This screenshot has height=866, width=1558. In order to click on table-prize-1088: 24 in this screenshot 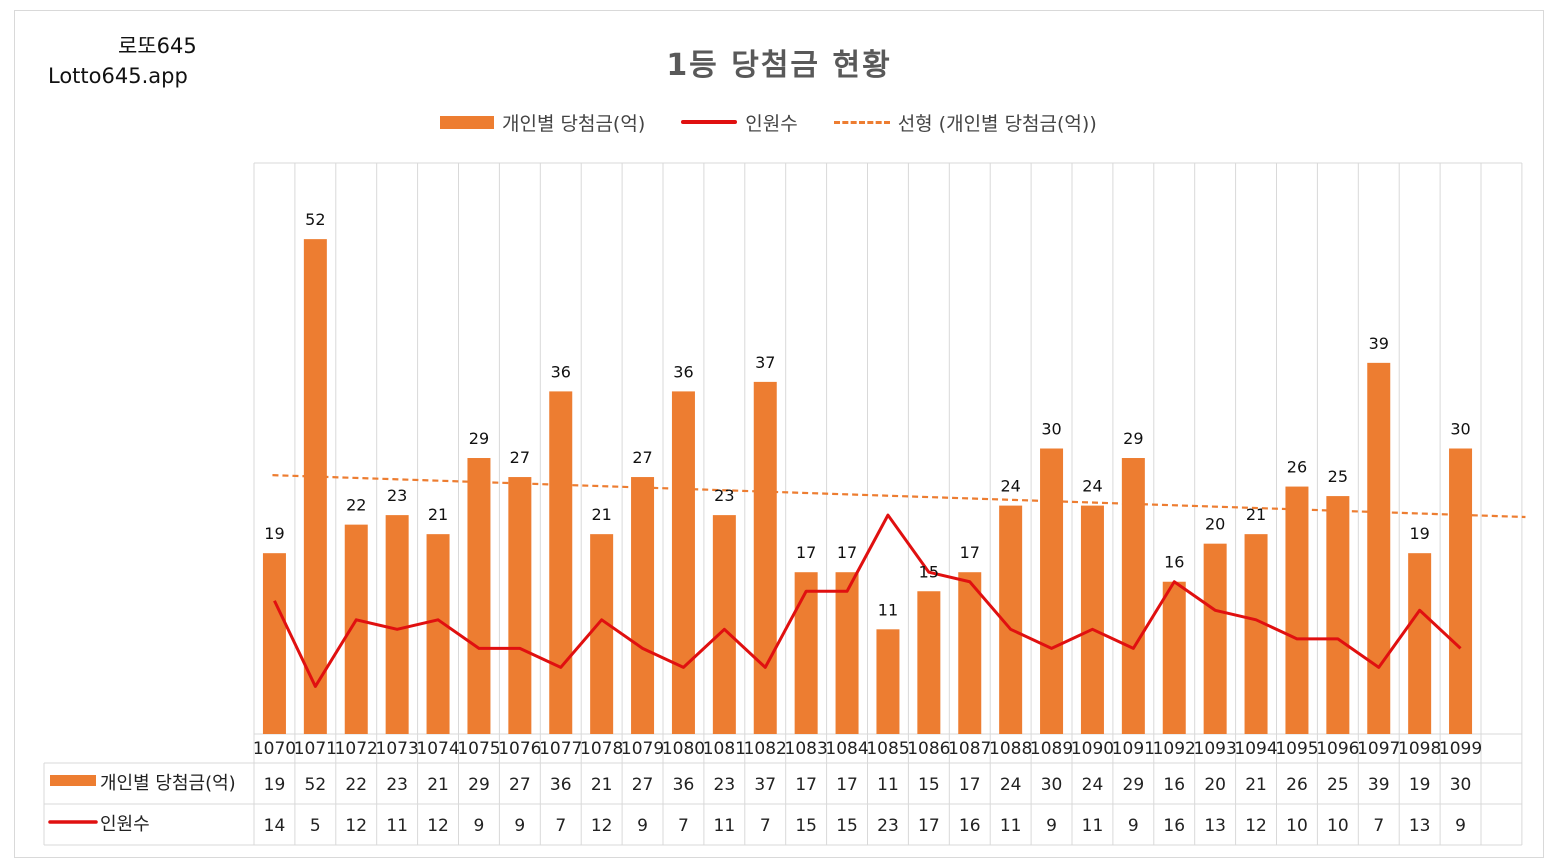, I will do `click(1011, 785)`.